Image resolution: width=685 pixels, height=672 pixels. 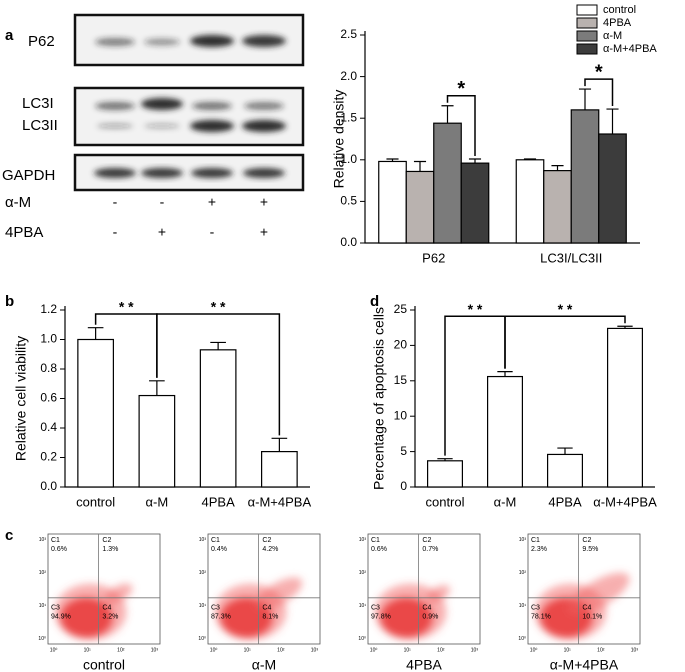 I want to click on panel-letter: b, so click(x=9, y=301).